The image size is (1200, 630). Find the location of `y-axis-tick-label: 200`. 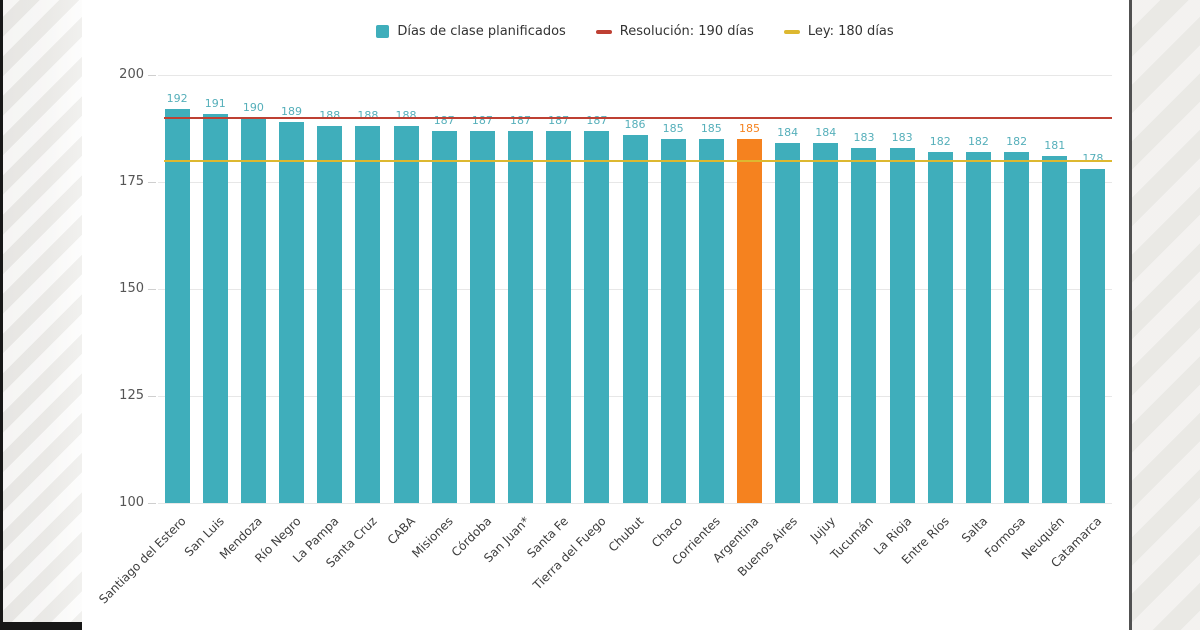

y-axis-tick-label: 200 is located at coordinates (131, 74).